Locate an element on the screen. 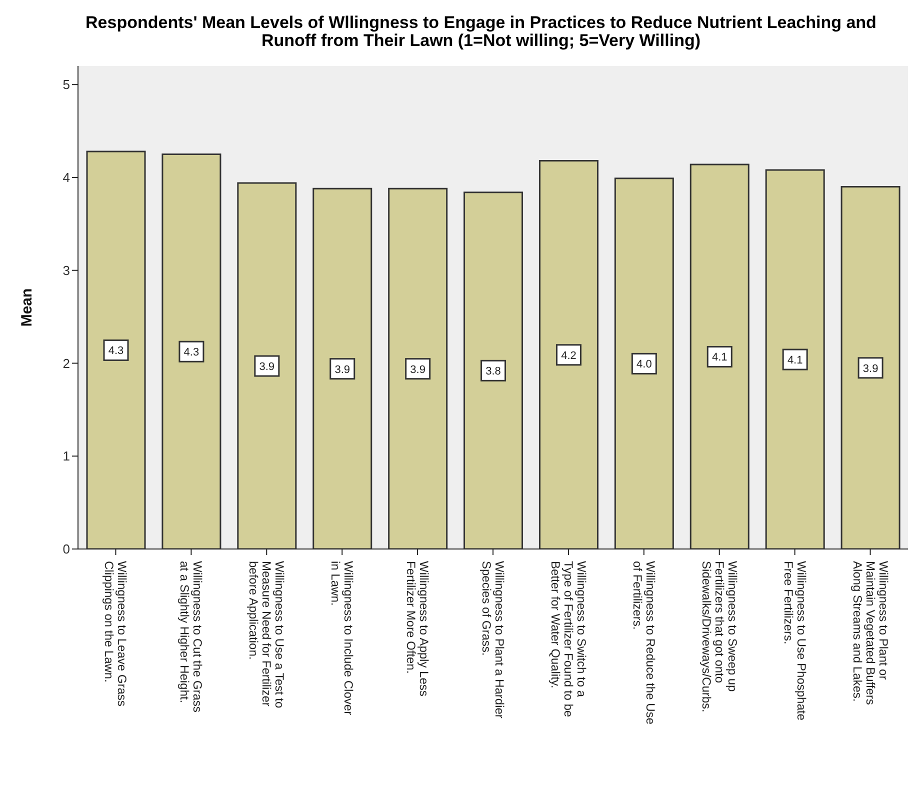 The image size is (922, 801). x-tick-label: Willingness to Cut the Grass at a Slightly Higher Height. is located at coordinates (191, 636).